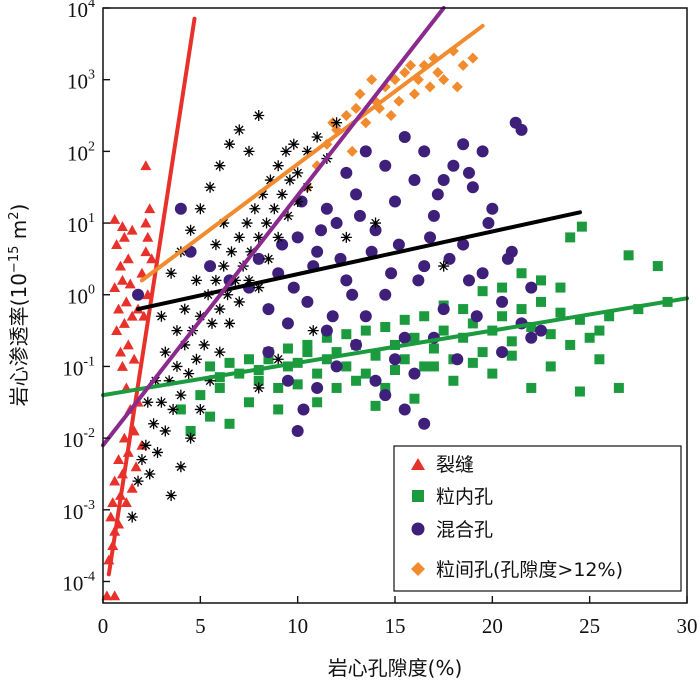  What do you see at coordinates (537, 518) in the screenshot?
I see `legend: 裂缝 粒内孔 混合孔 粒间孔(孔隙度>12%)` at bounding box center [537, 518].